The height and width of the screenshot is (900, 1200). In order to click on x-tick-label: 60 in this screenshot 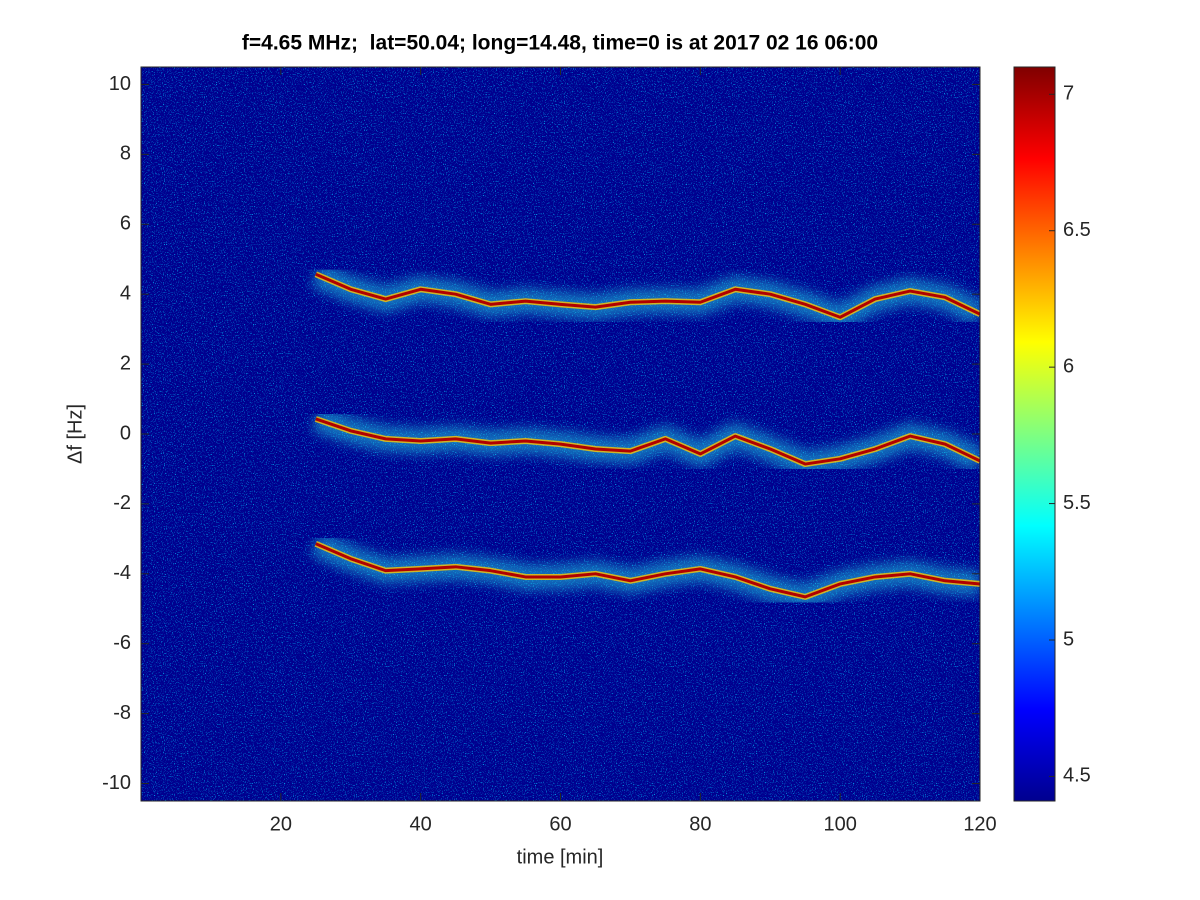, I will do `click(560, 824)`.